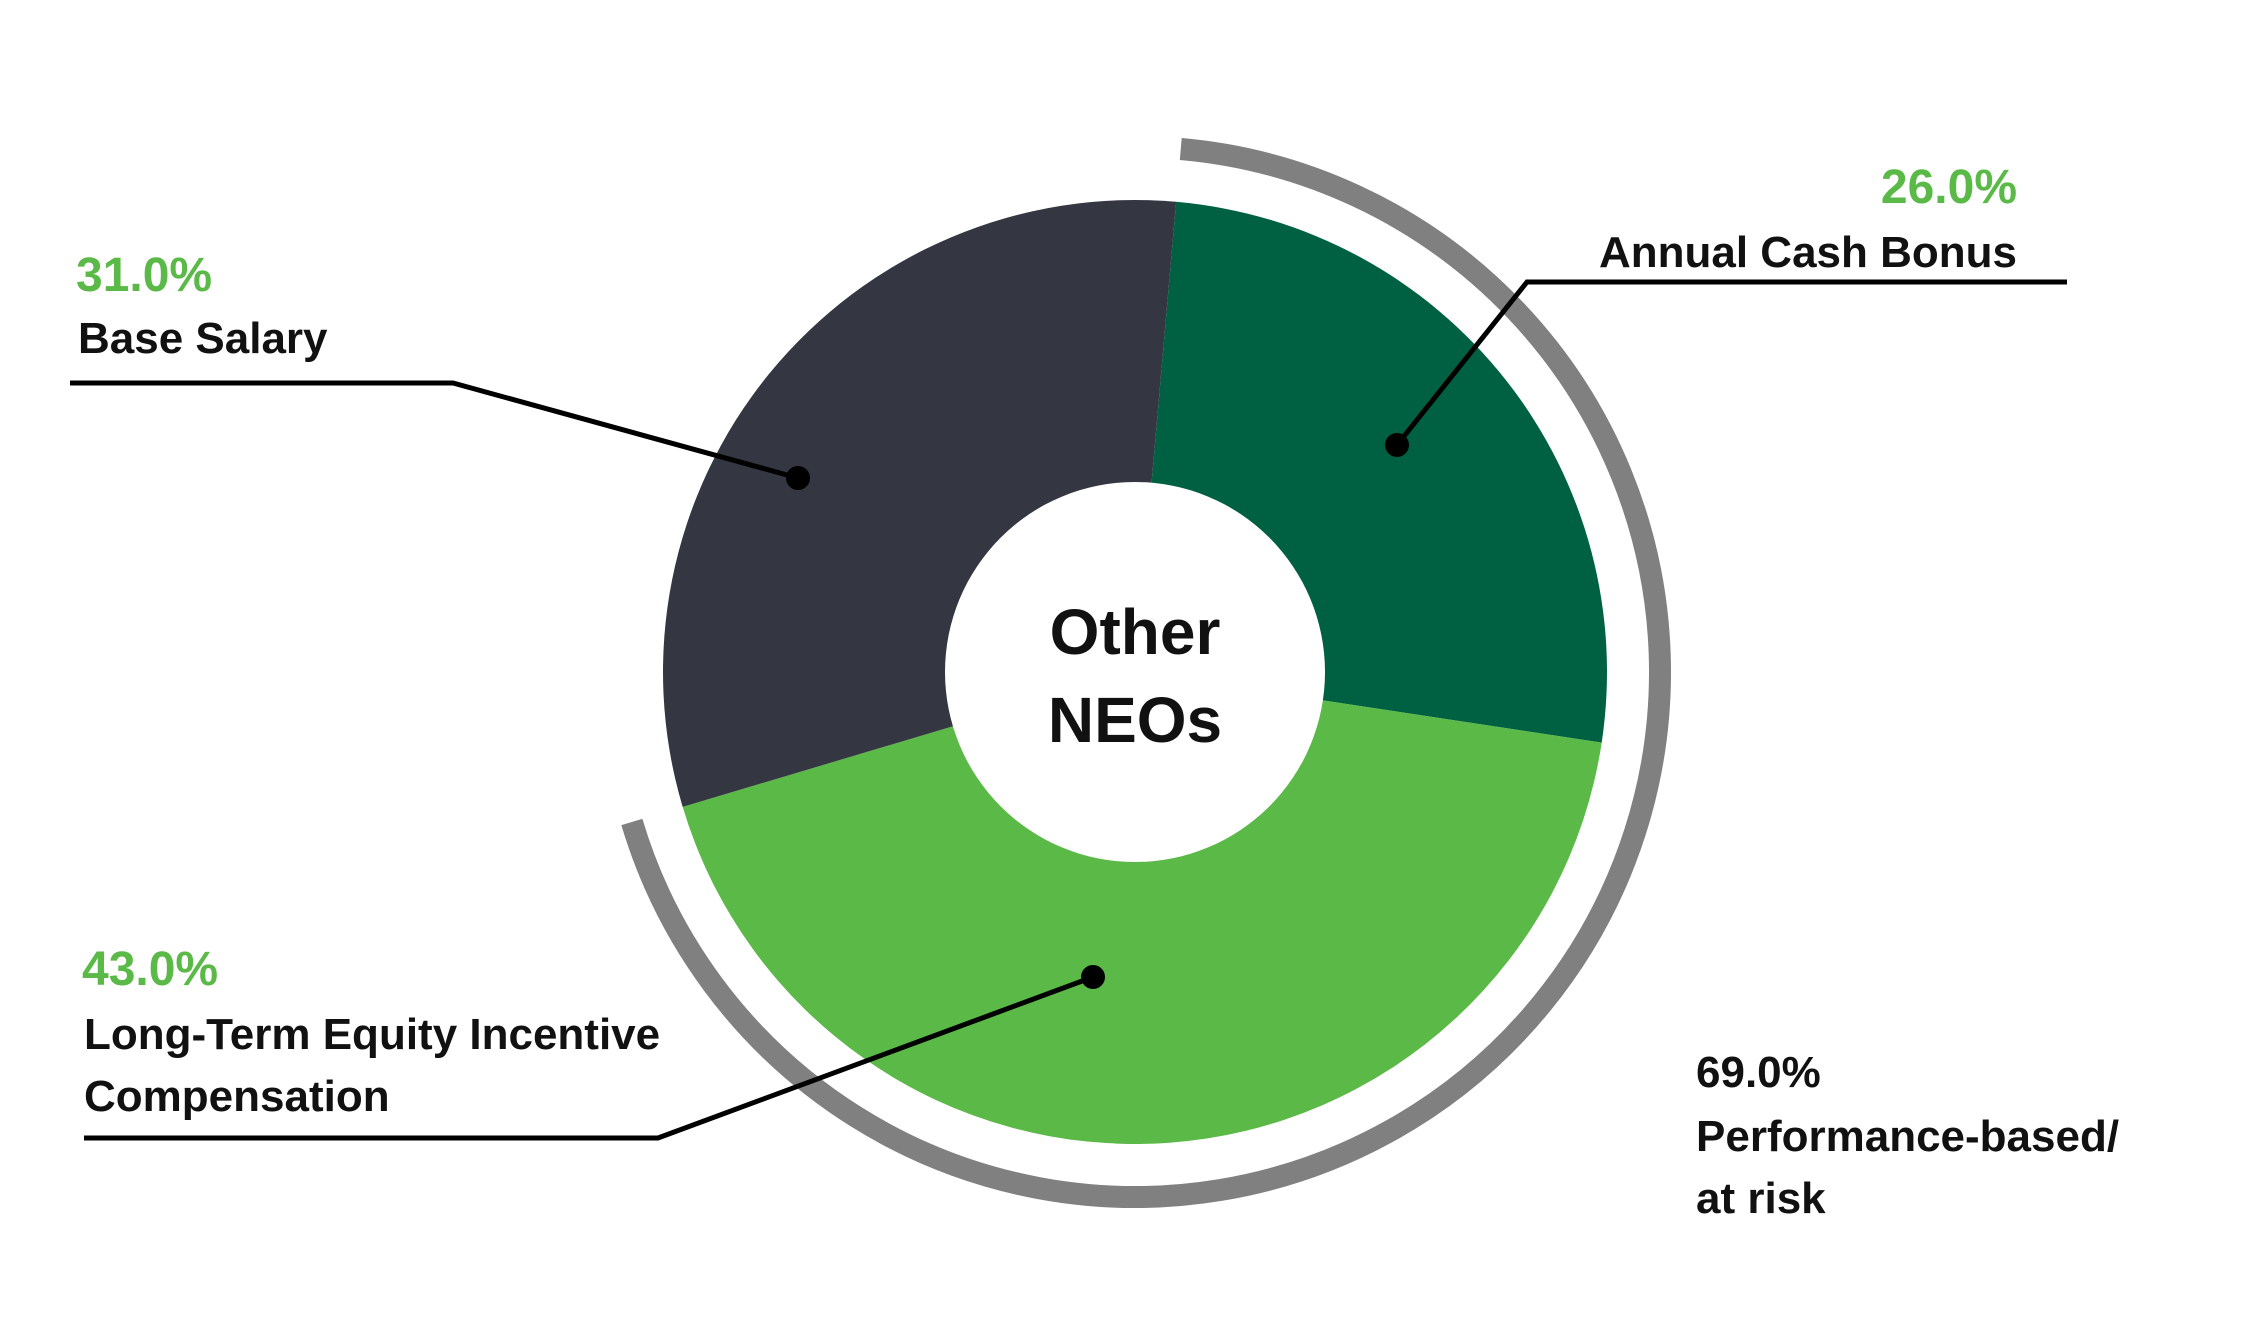 The image size is (2243, 1341). Describe the element at coordinates (1397, 445) in the screenshot. I see `leader-dot-annual-cash-bonus` at that location.